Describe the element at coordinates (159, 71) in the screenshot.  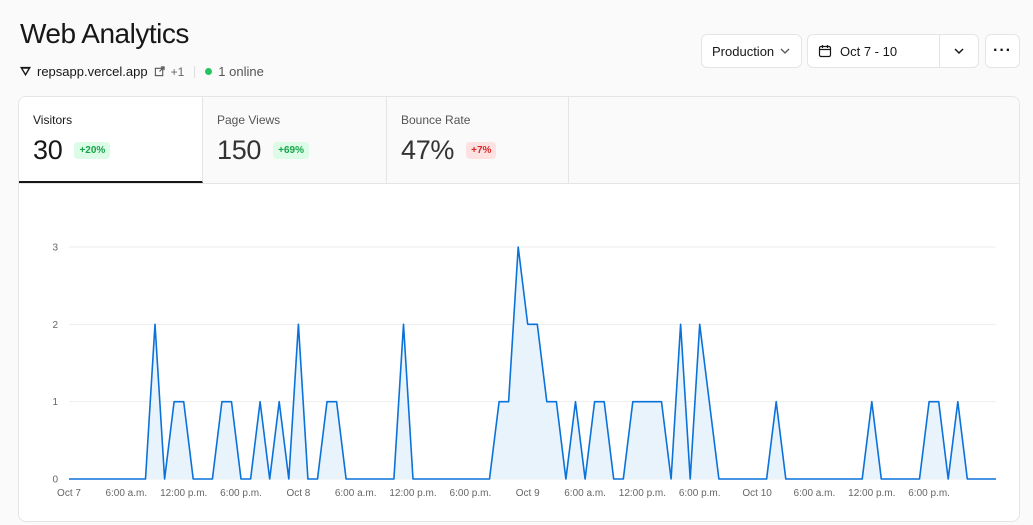
I see `external-link-icon` at that location.